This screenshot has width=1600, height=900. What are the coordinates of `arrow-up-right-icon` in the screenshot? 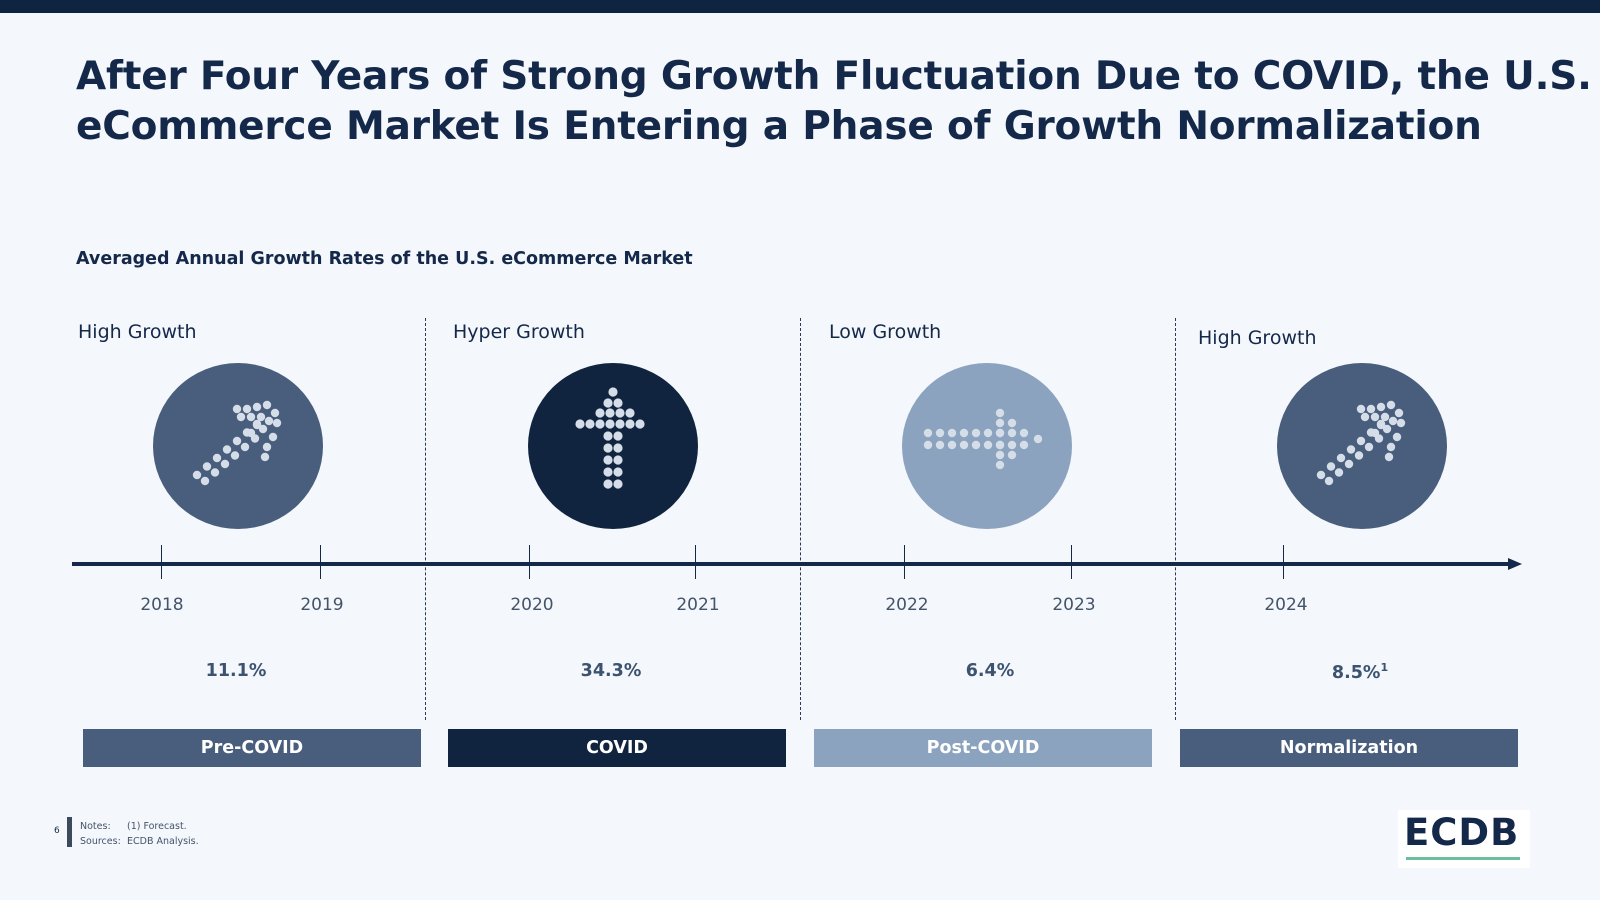 It's located at (1361, 443).